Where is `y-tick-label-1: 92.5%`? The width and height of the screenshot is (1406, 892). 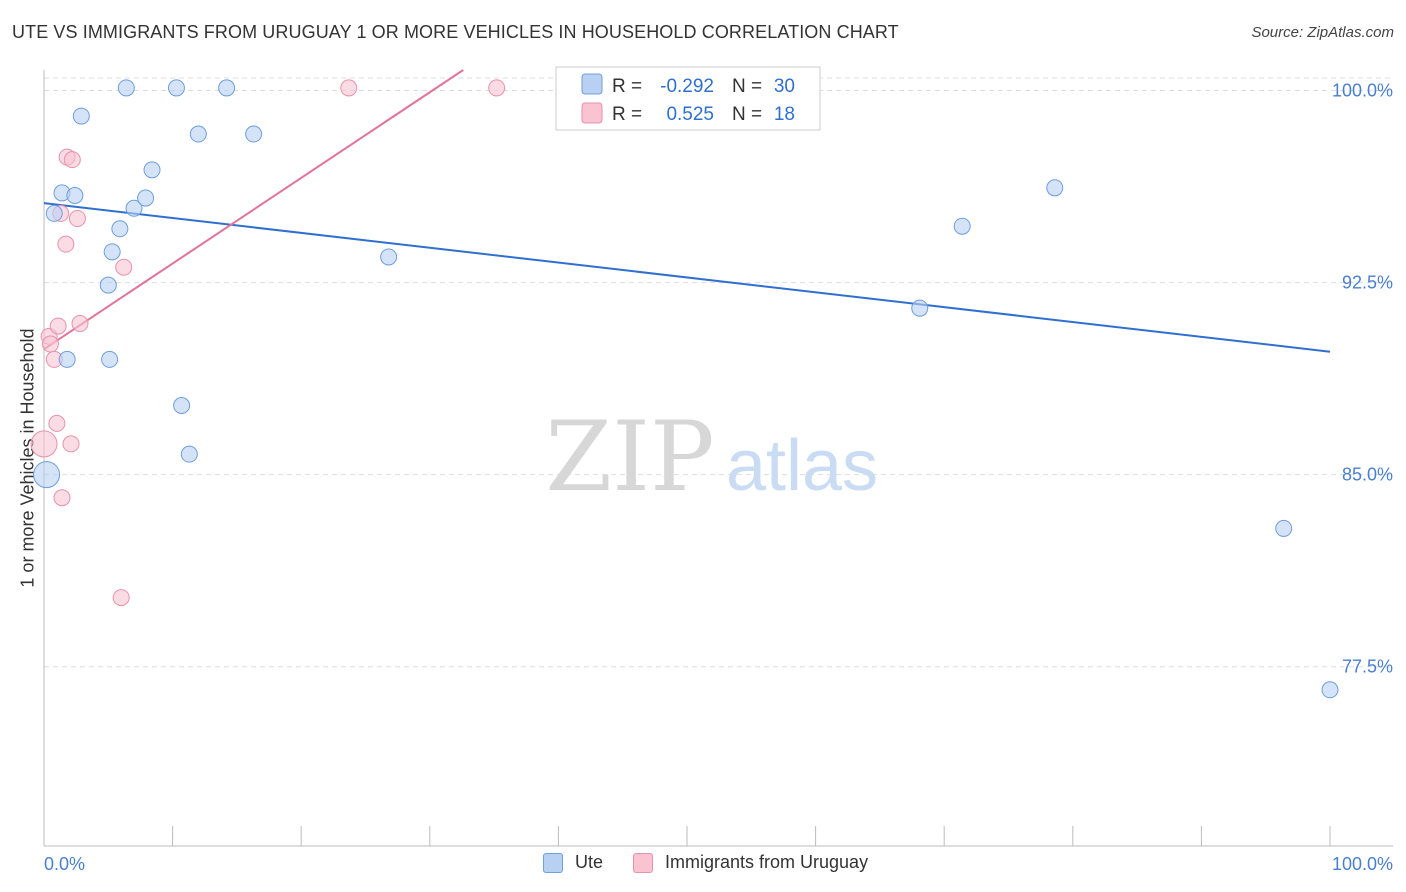
y-tick-label-1: 92.5% is located at coordinates (1367, 283).